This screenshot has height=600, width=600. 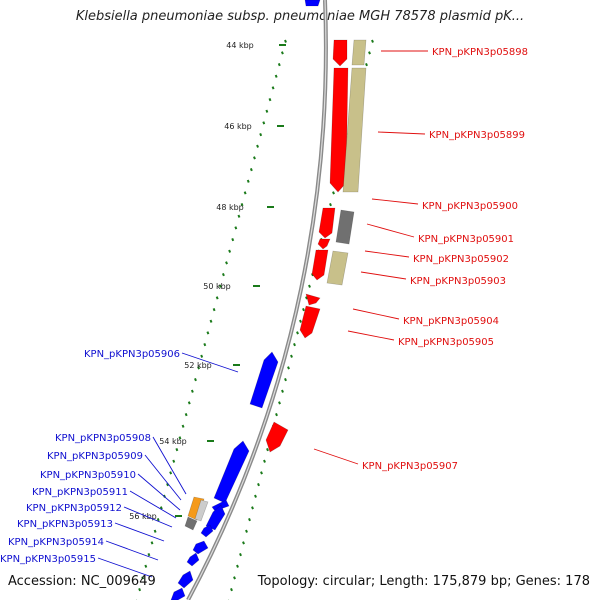 What do you see at coordinates (74, 508) in the screenshot?
I see `gene-label-reverse: KPN_pKPN3p05912` at bounding box center [74, 508].